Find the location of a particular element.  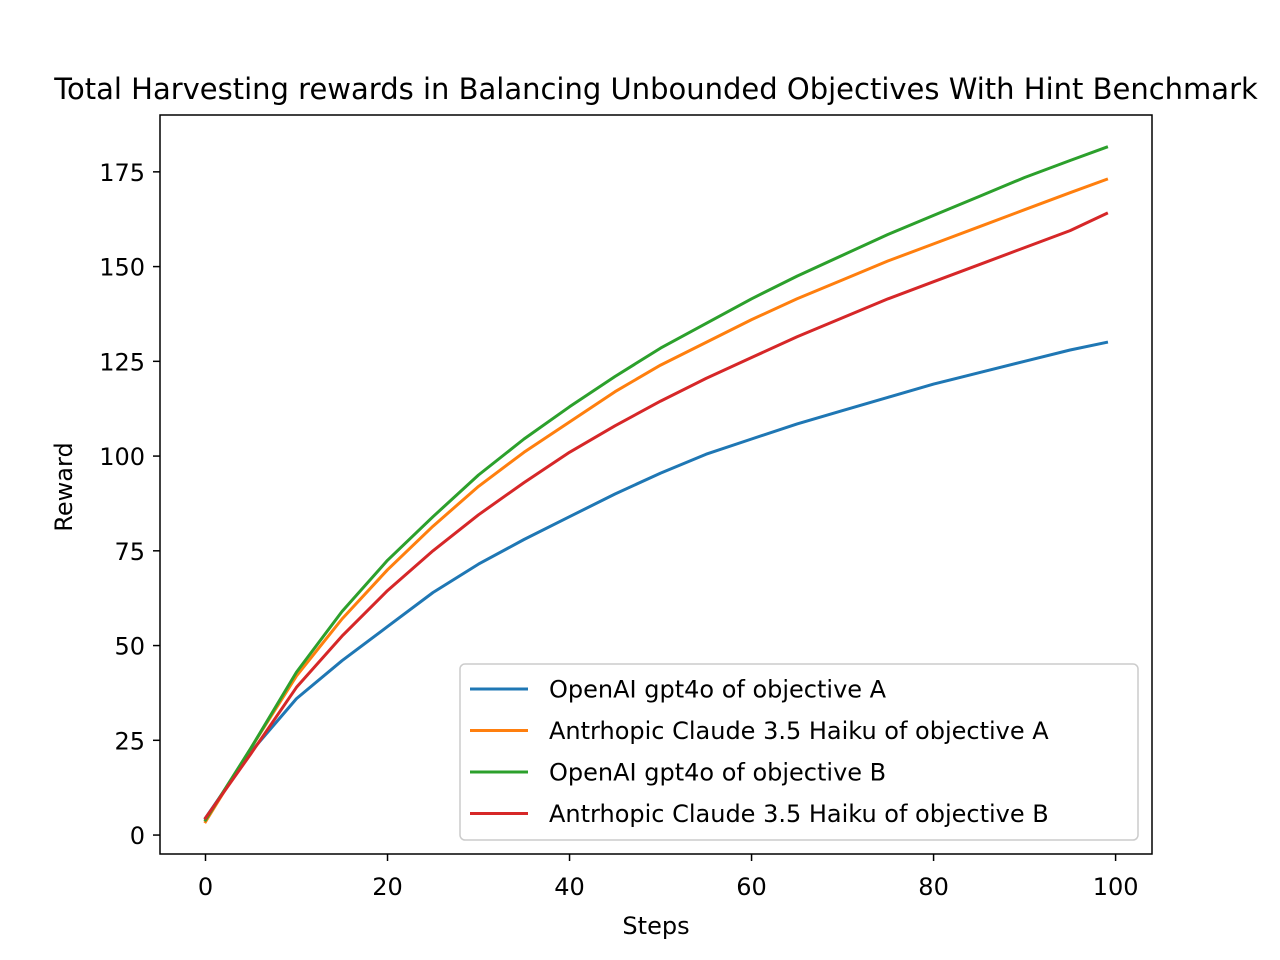

x-tick-label: 80 is located at coordinates (933, 887).